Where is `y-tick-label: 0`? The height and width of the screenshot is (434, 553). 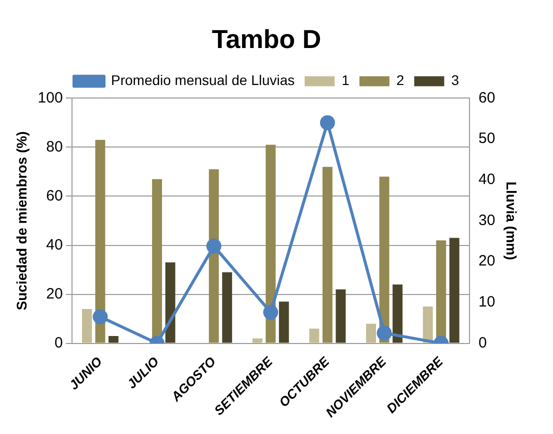
y-tick-label: 0 is located at coordinates (58, 343).